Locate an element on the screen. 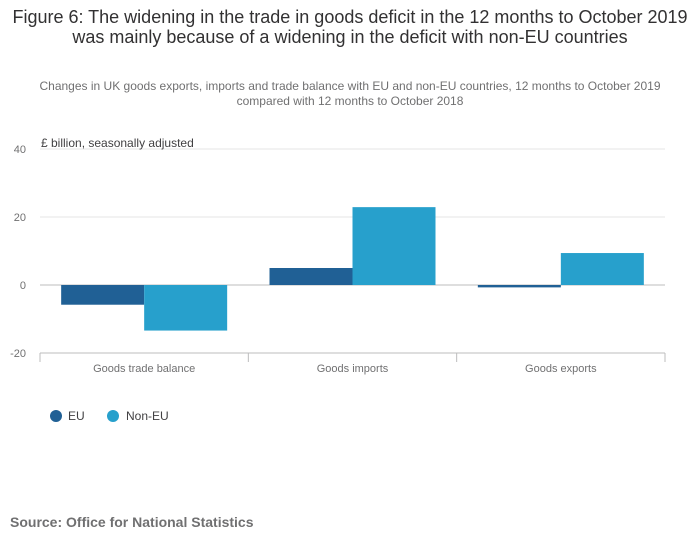 The height and width of the screenshot is (549, 700). bar-non-eu-goods-imports is located at coordinates (394, 246).